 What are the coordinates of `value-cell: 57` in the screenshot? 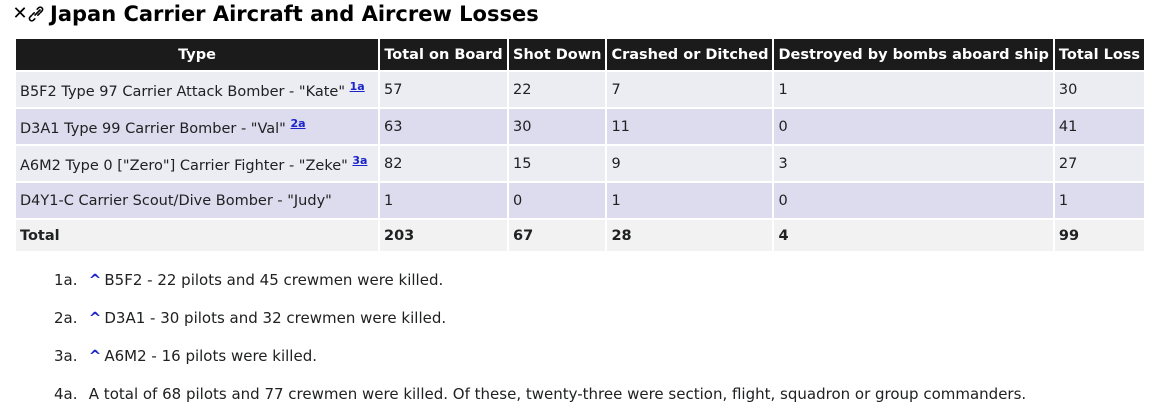 It's located at (443, 89).